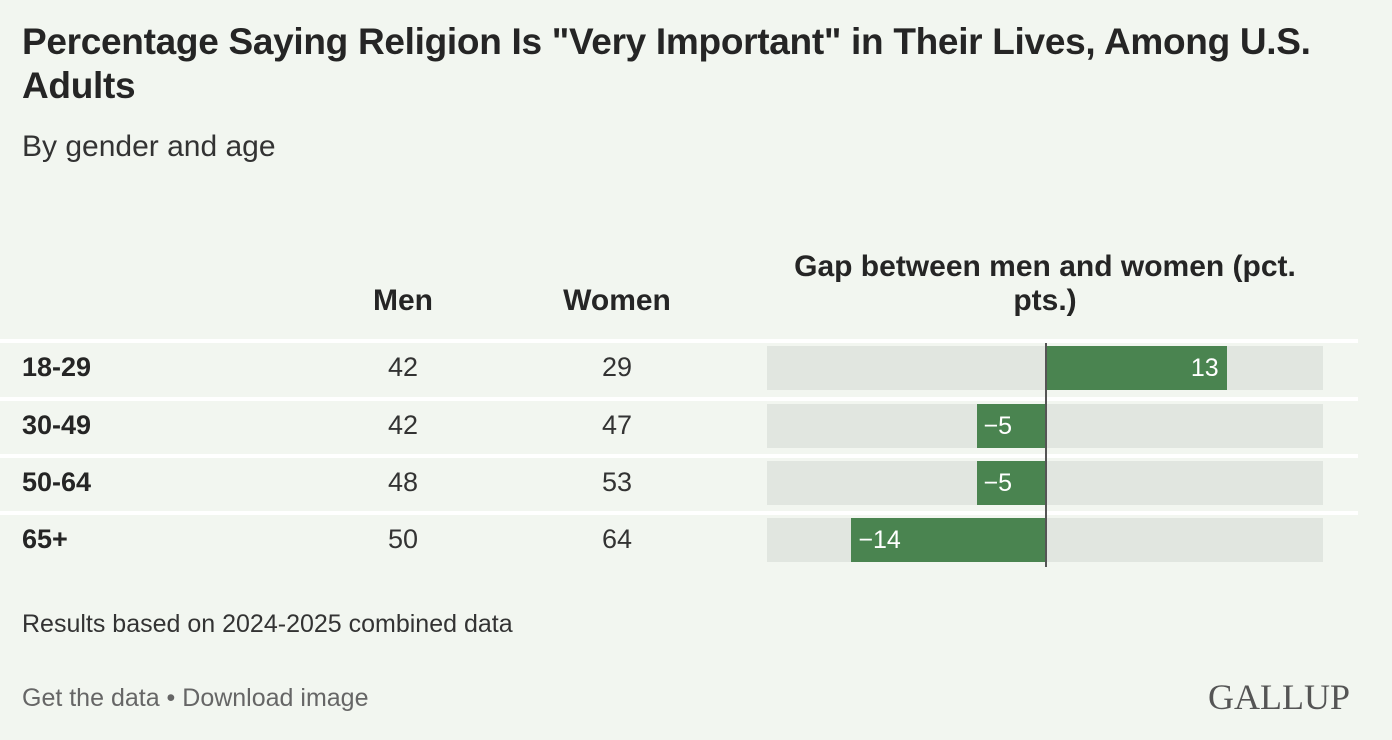 The image size is (1392, 740). Describe the element at coordinates (1046, 455) in the screenshot. I see `zero-line` at that location.